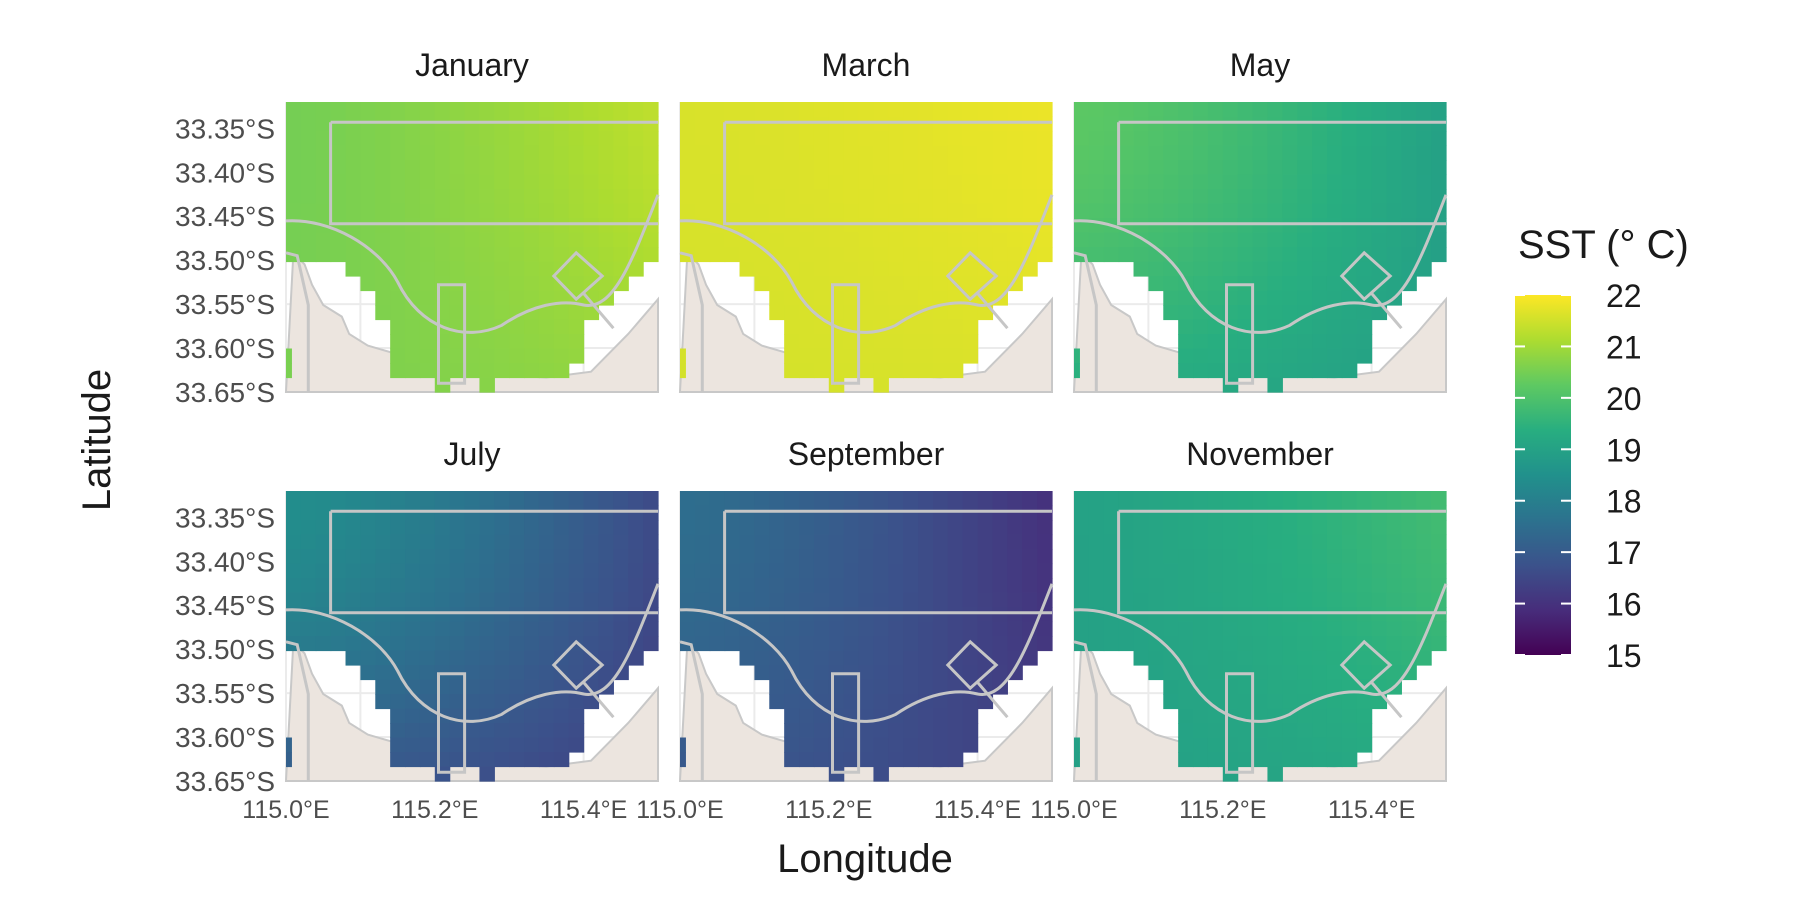 This screenshot has height=900, width=1800. Describe the element at coordinates (1624, 450) in the screenshot. I see `colorbar-tick-label: 19` at that location.